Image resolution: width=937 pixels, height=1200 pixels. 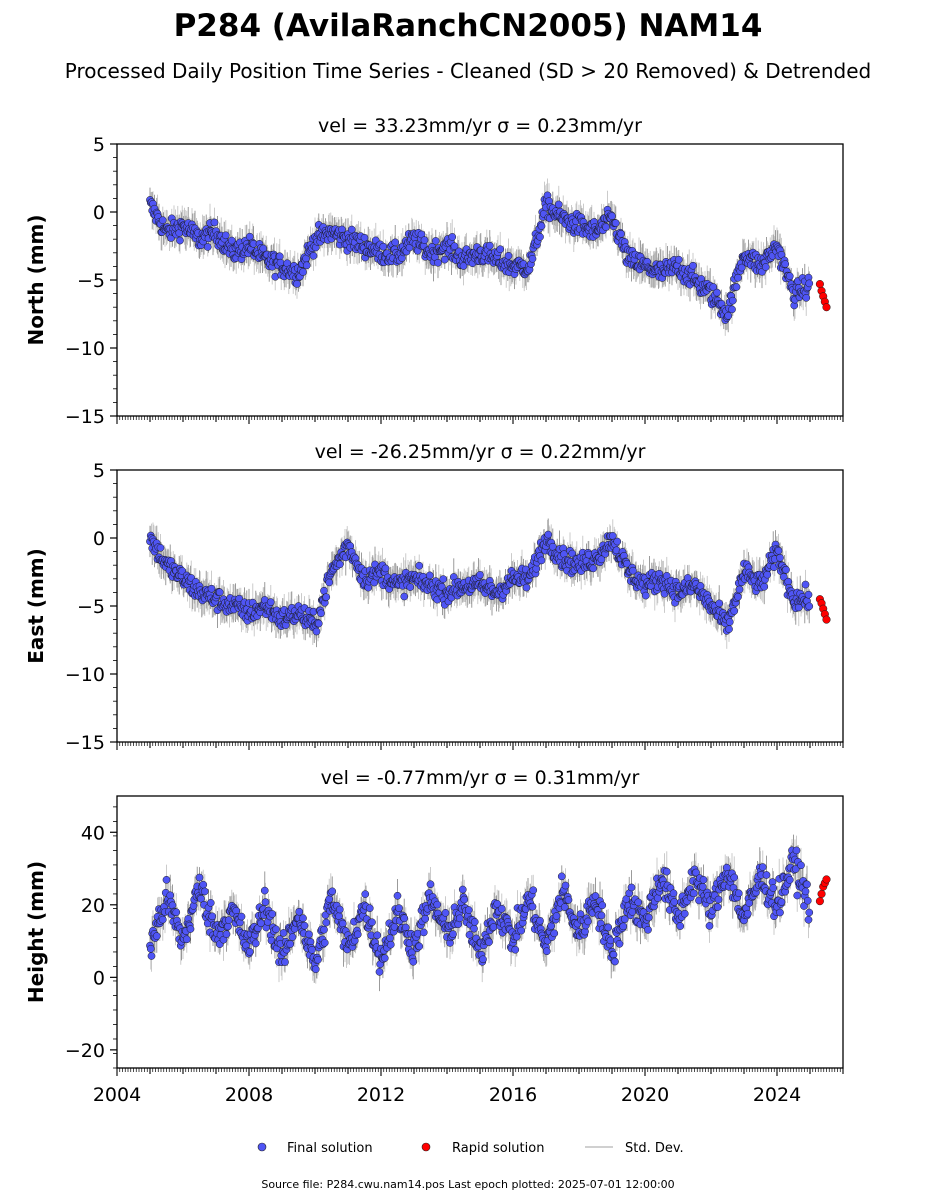 I want to click on panel-title-north: vel = 33.23mm/yr σ = 0.23mm/yr, so click(x=480, y=126).